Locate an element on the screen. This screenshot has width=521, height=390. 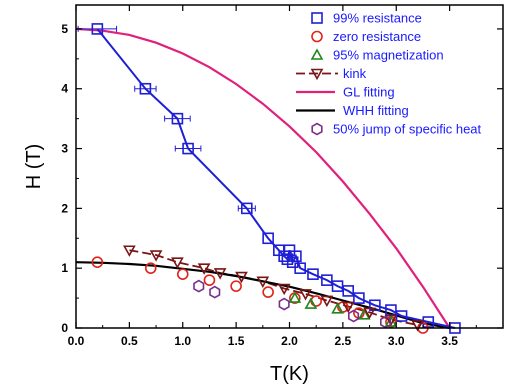
legend-item: kink is located at coordinates (331, 73).